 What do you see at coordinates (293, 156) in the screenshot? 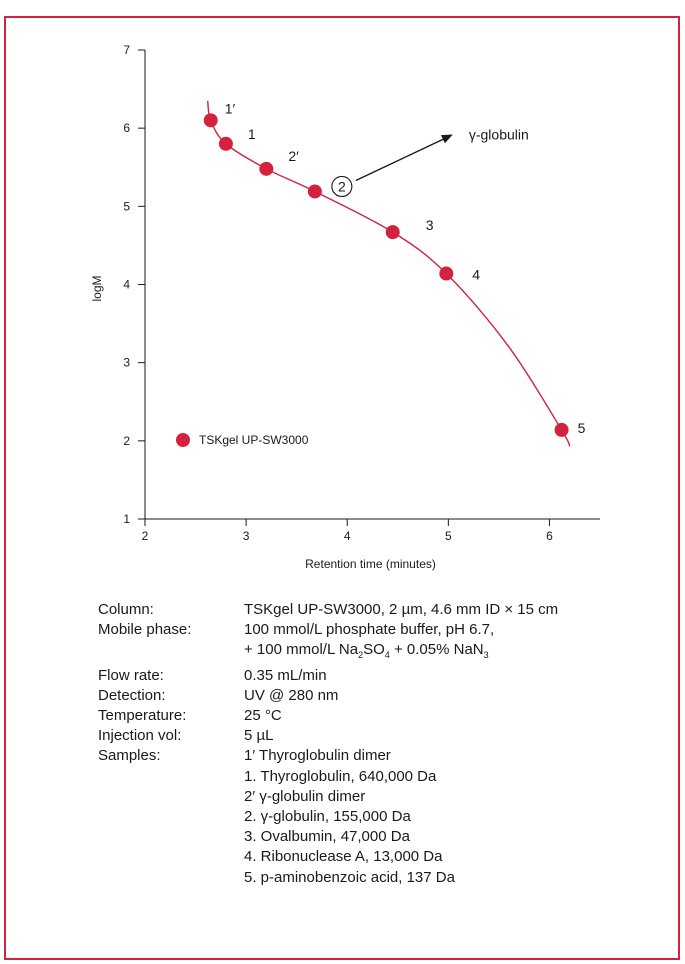
I see `data-point-label: 2′` at bounding box center [293, 156].